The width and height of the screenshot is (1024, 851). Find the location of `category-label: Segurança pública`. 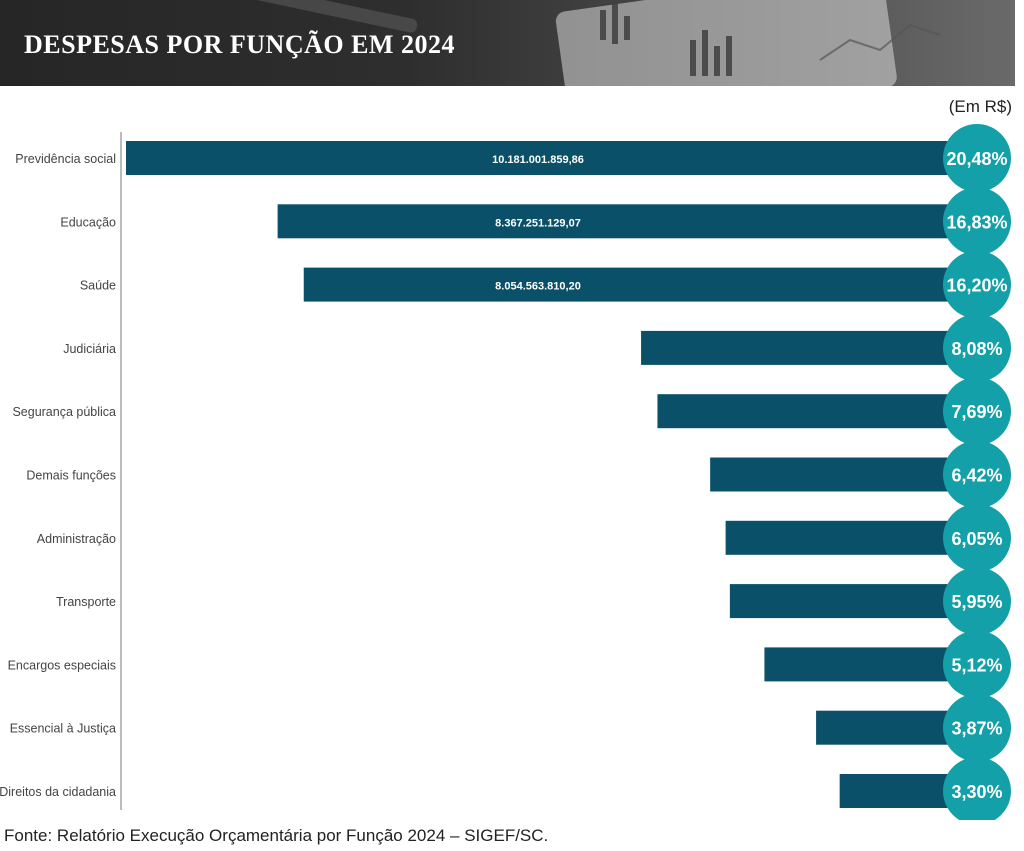

category-label: Segurança pública is located at coordinates (64, 412).